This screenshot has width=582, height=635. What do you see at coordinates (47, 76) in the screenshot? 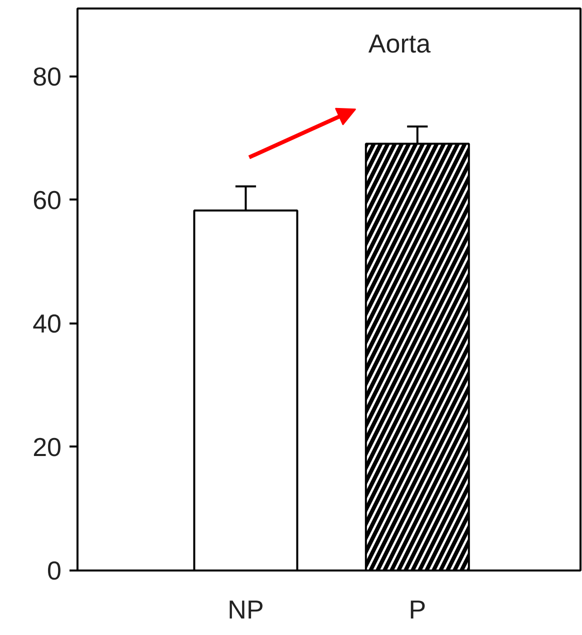
I see `y-tick-label: 80` at bounding box center [47, 76].